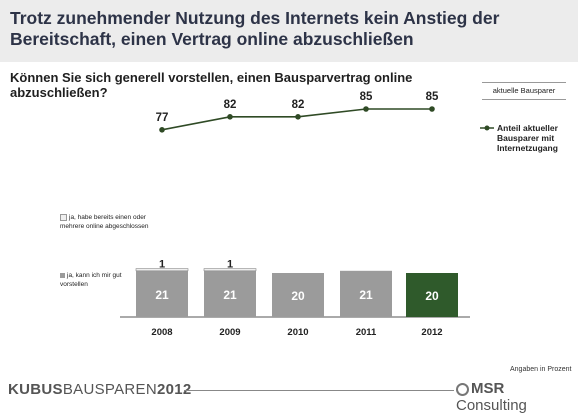 Image resolution: width=578 pixels, height=414 pixels. I want to click on footer-divider, so click(319, 390).